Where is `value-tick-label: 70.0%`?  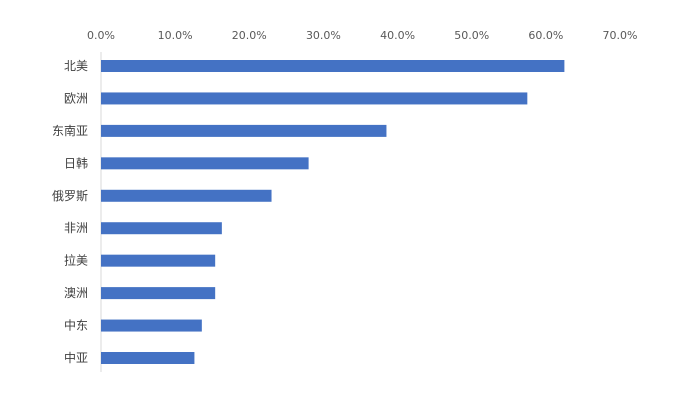 value-tick-label: 70.0% is located at coordinates (620, 35).